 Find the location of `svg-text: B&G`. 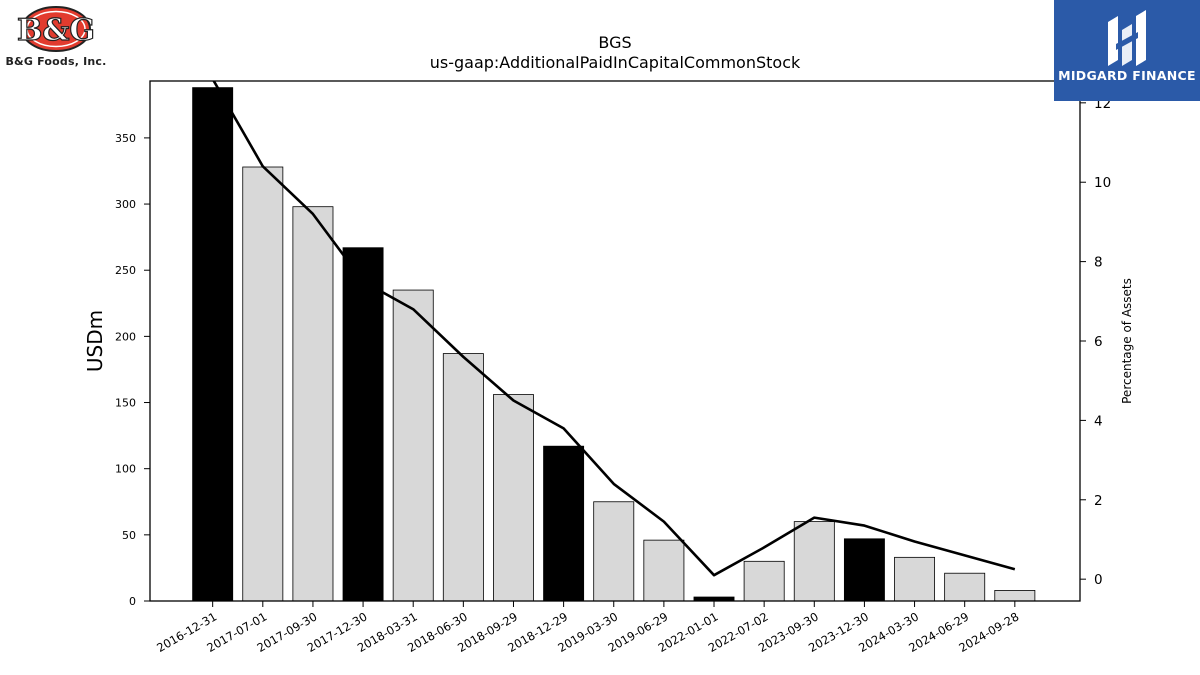

svg-text: B&G is located at coordinates (56, 30).